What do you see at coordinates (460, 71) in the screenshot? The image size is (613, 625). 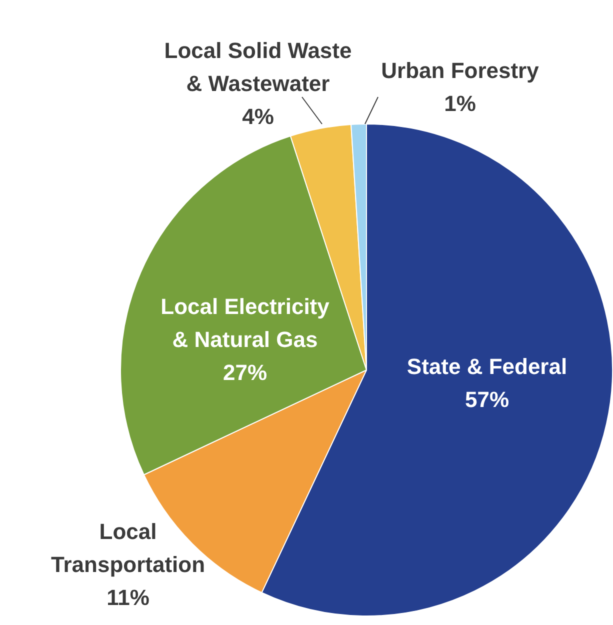 I see `slice-label: Urban Forestry` at bounding box center [460, 71].